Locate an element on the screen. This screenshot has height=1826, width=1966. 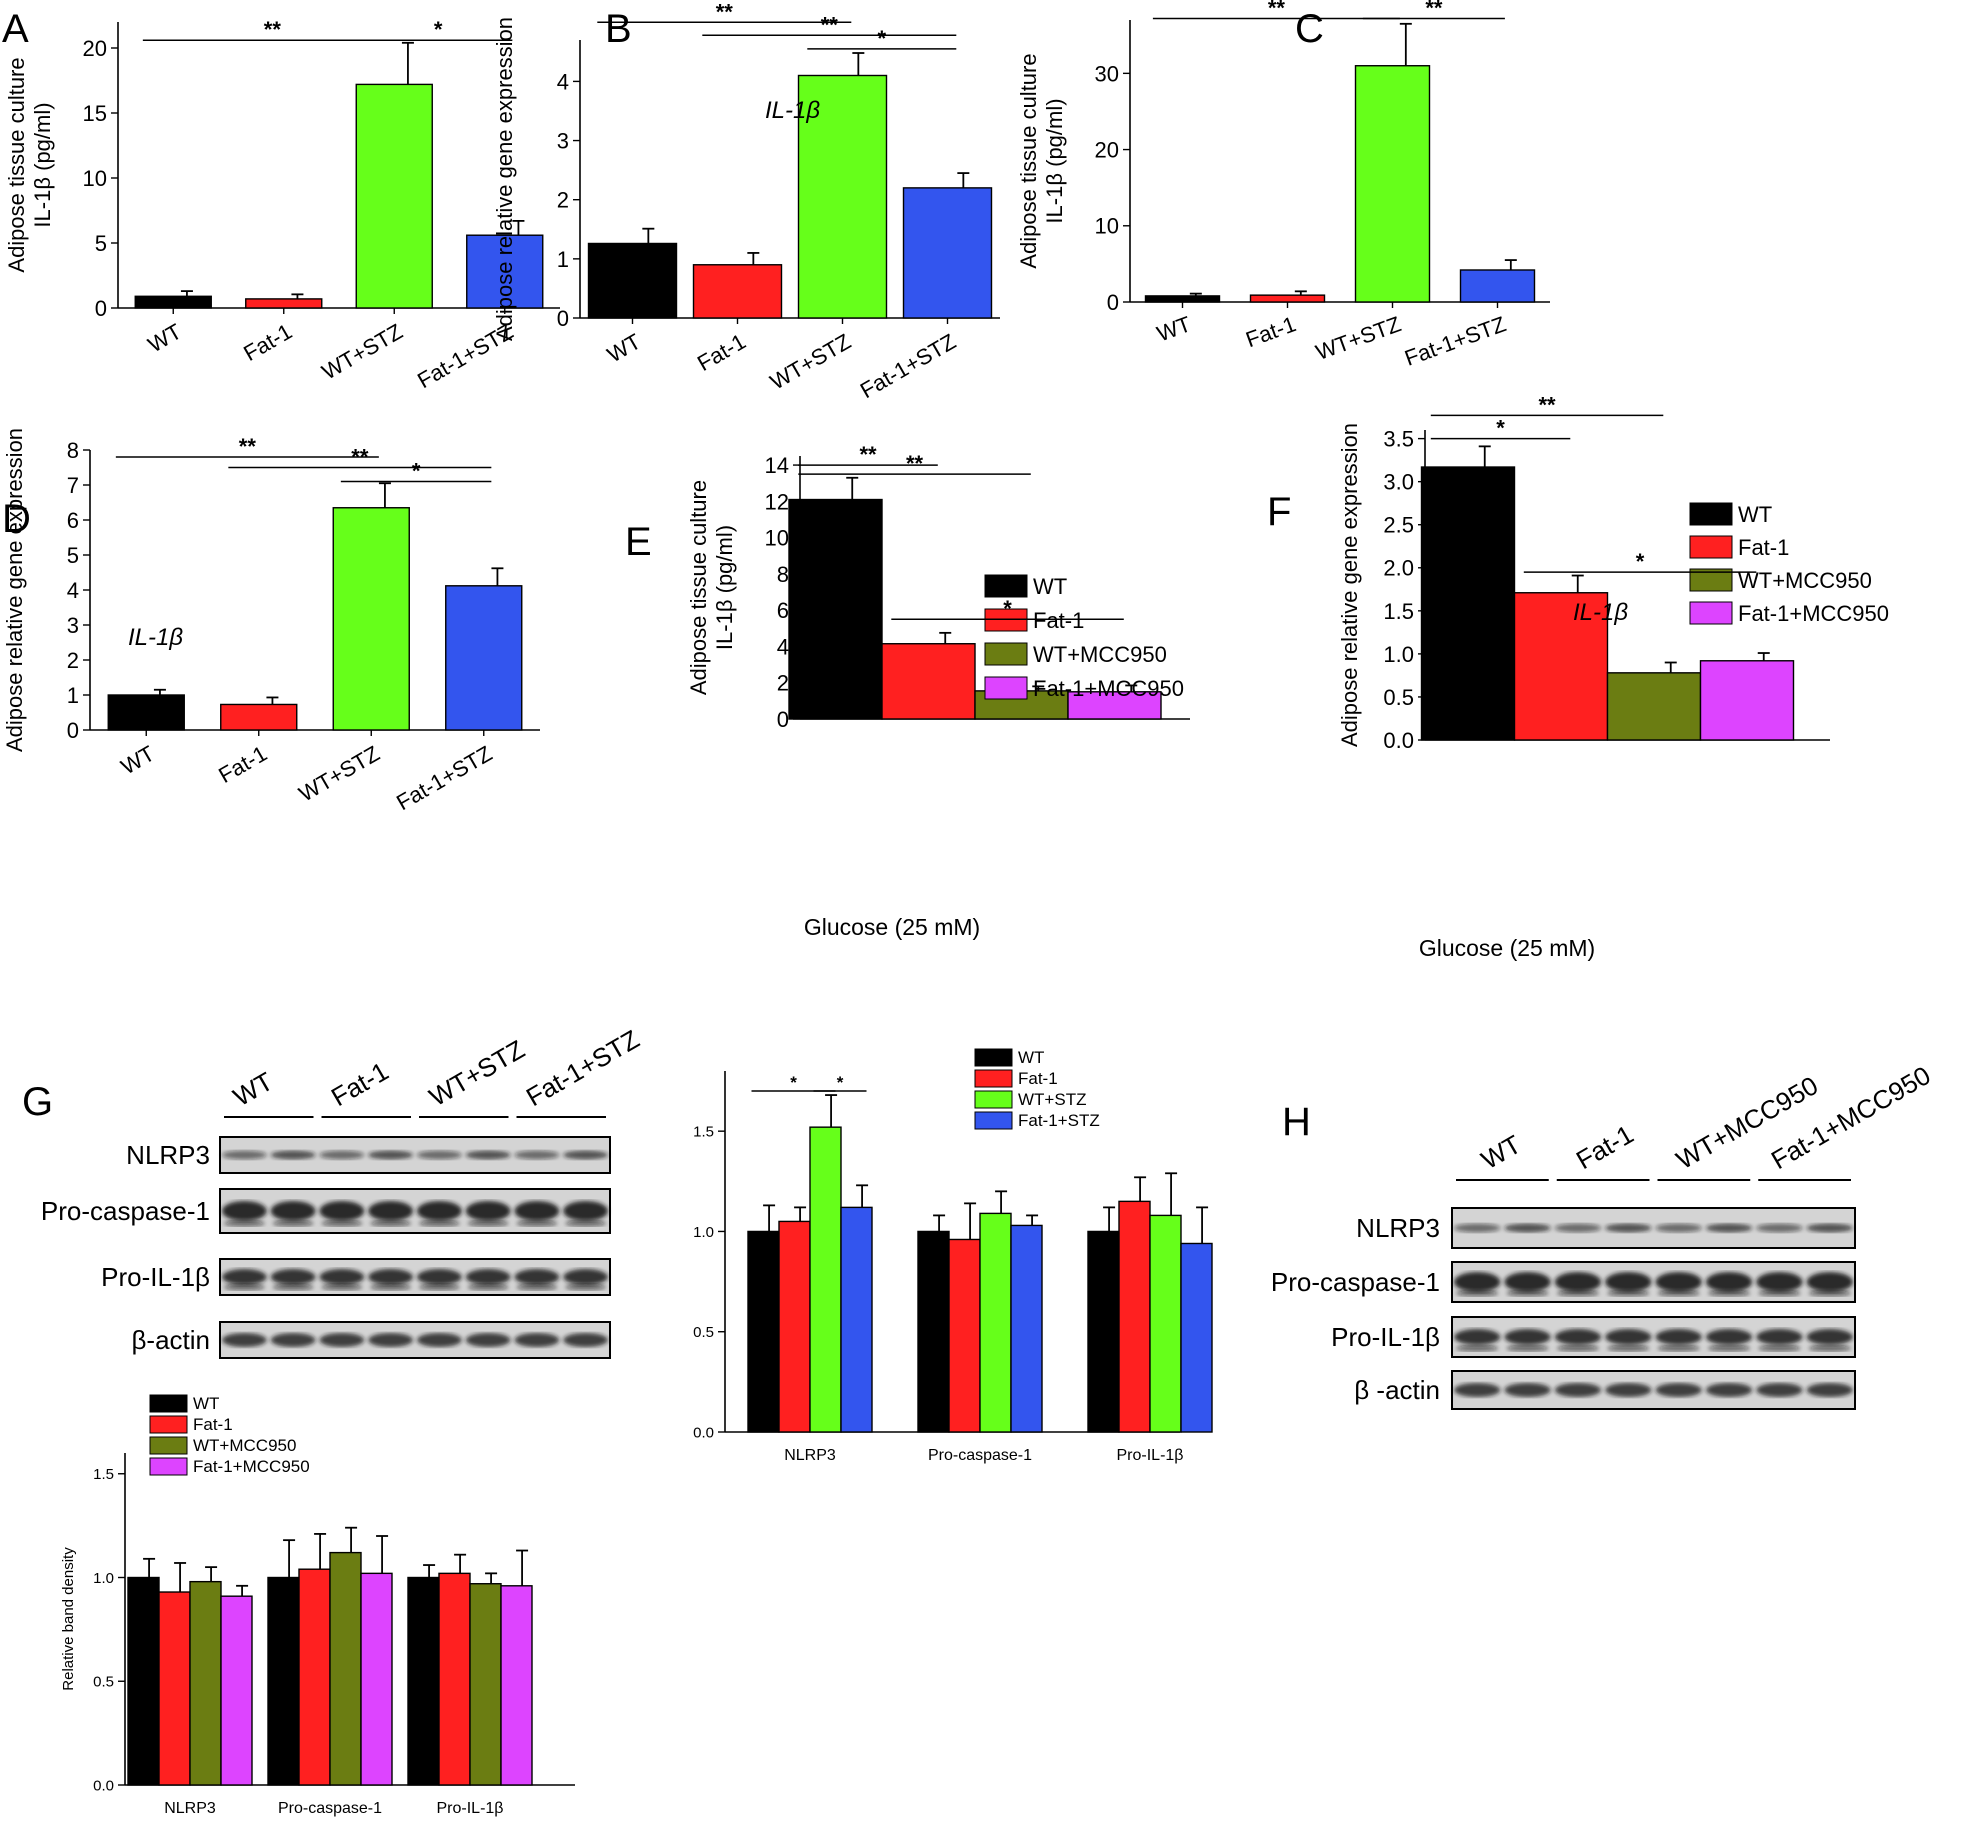
y-tick-label: 2.0 is located at coordinates (1398, 568).